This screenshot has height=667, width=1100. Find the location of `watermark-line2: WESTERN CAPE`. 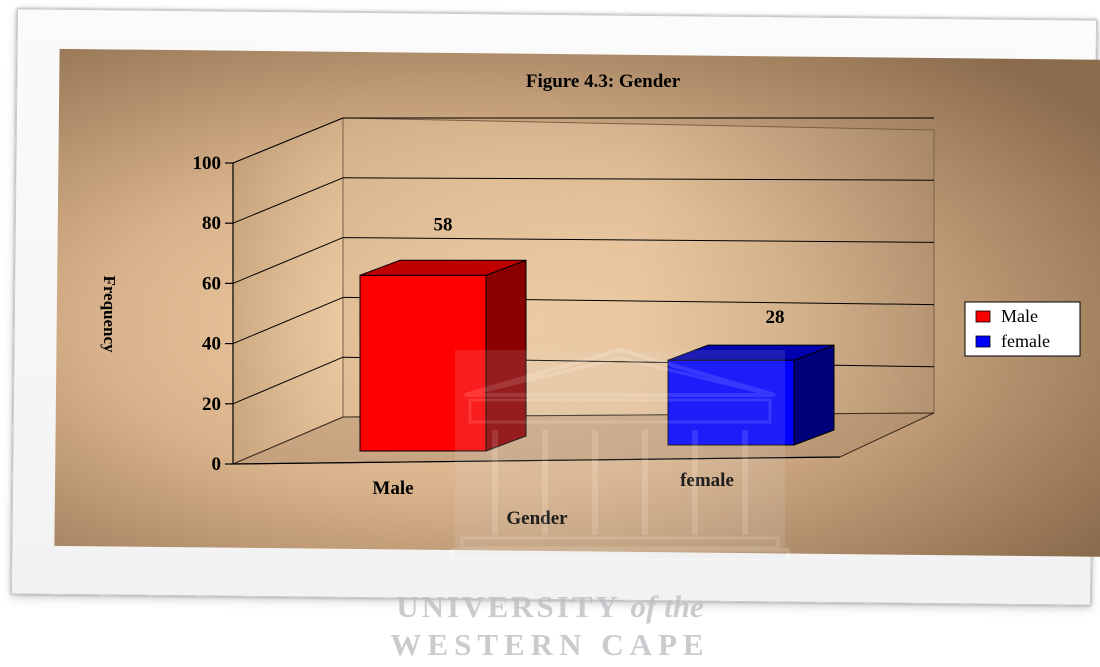

watermark-line2: WESTERN CAPE is located at coordinates (550, 644).